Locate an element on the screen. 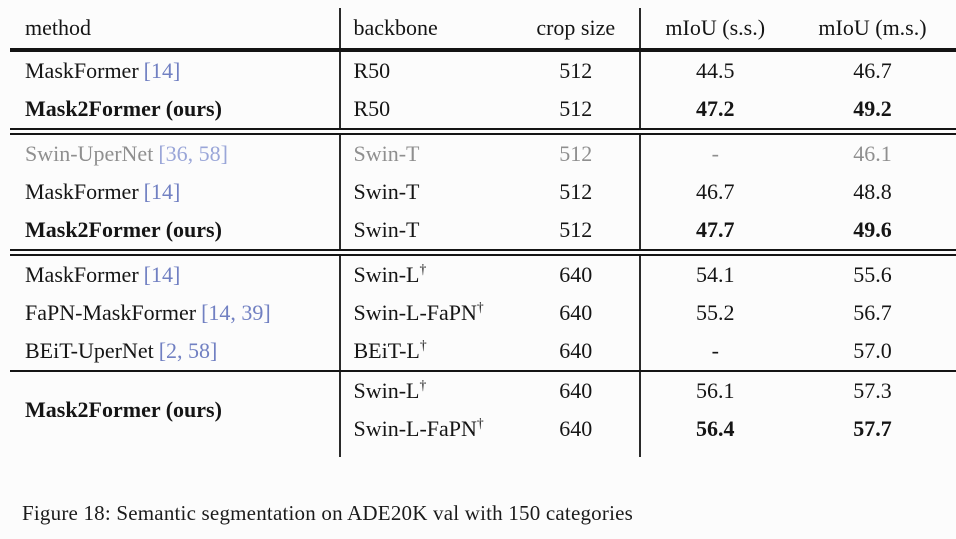  table-row: Swin-UperNet [36, 58] Swin-T 512 - 46.1 is located at coordinates (483, 152).